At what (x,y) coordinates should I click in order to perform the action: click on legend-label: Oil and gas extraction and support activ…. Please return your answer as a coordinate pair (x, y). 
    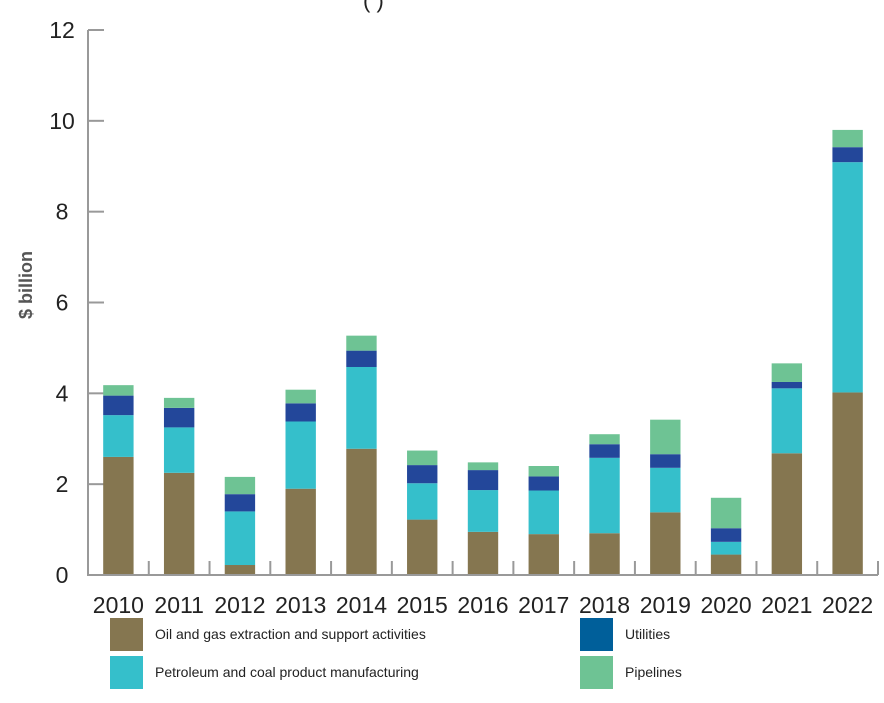
    Looking at the image, I should click on (290, 634).